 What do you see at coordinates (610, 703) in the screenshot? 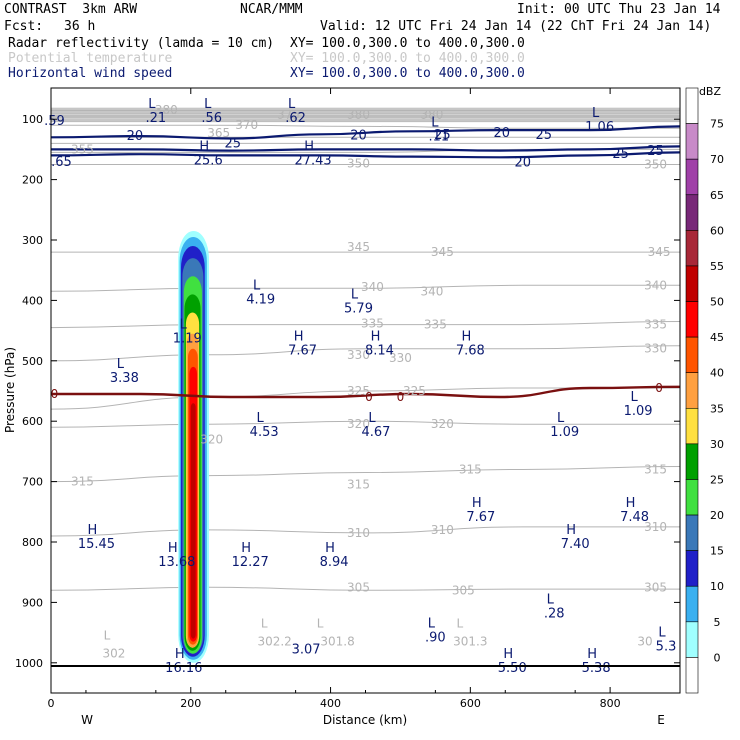
I see `x-tick-label: 800` at bounding box center [610, 703].